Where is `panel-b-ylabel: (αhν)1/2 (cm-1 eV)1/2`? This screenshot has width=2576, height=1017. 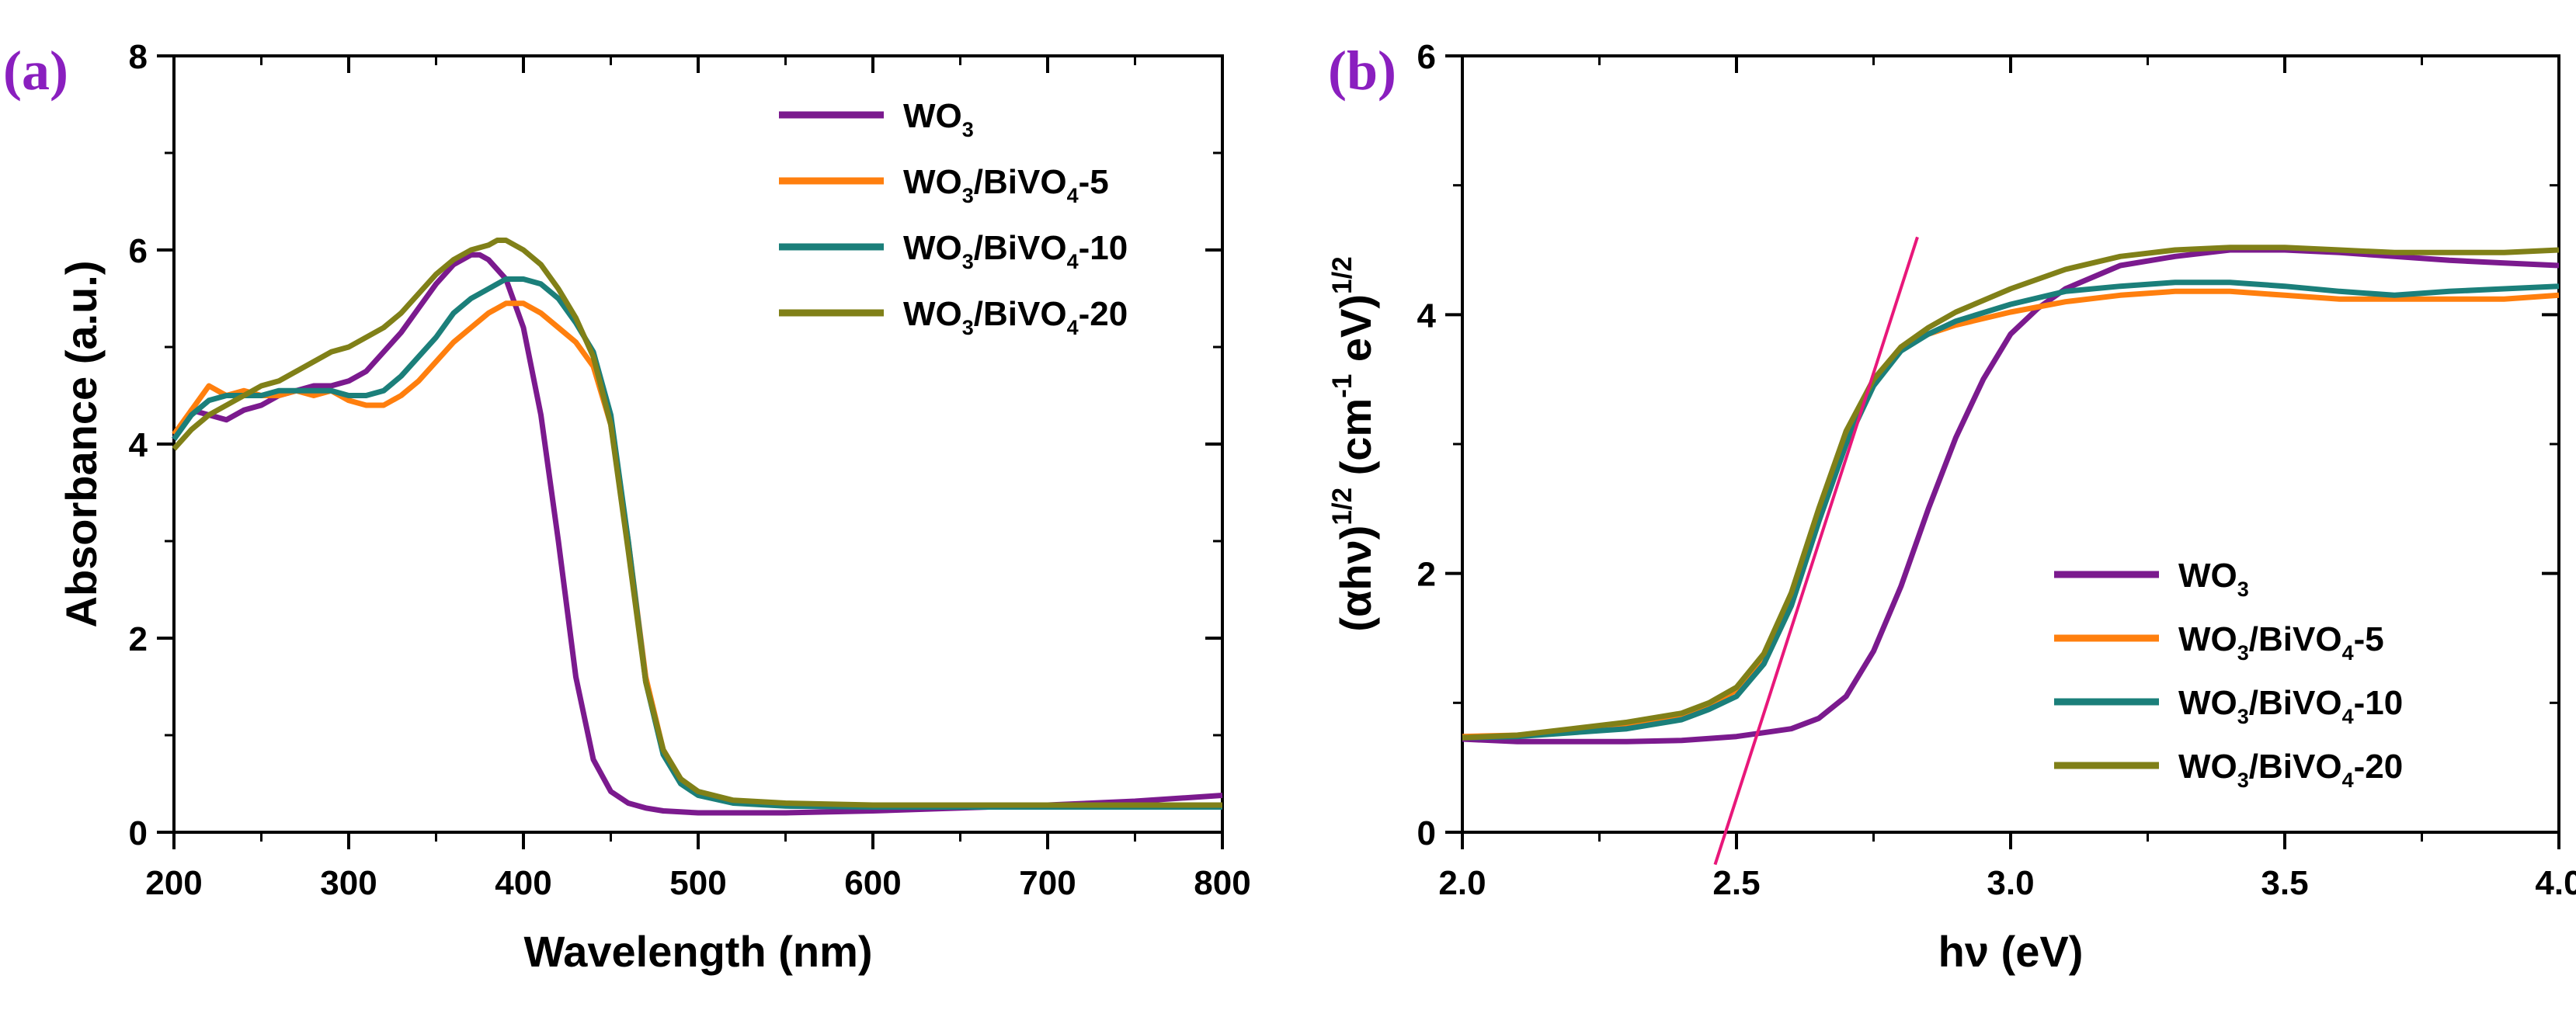
panel-b-ylabel: (αhν)1/2 (cm-1 eV)1/2 is located at coordinates (1353, 443).